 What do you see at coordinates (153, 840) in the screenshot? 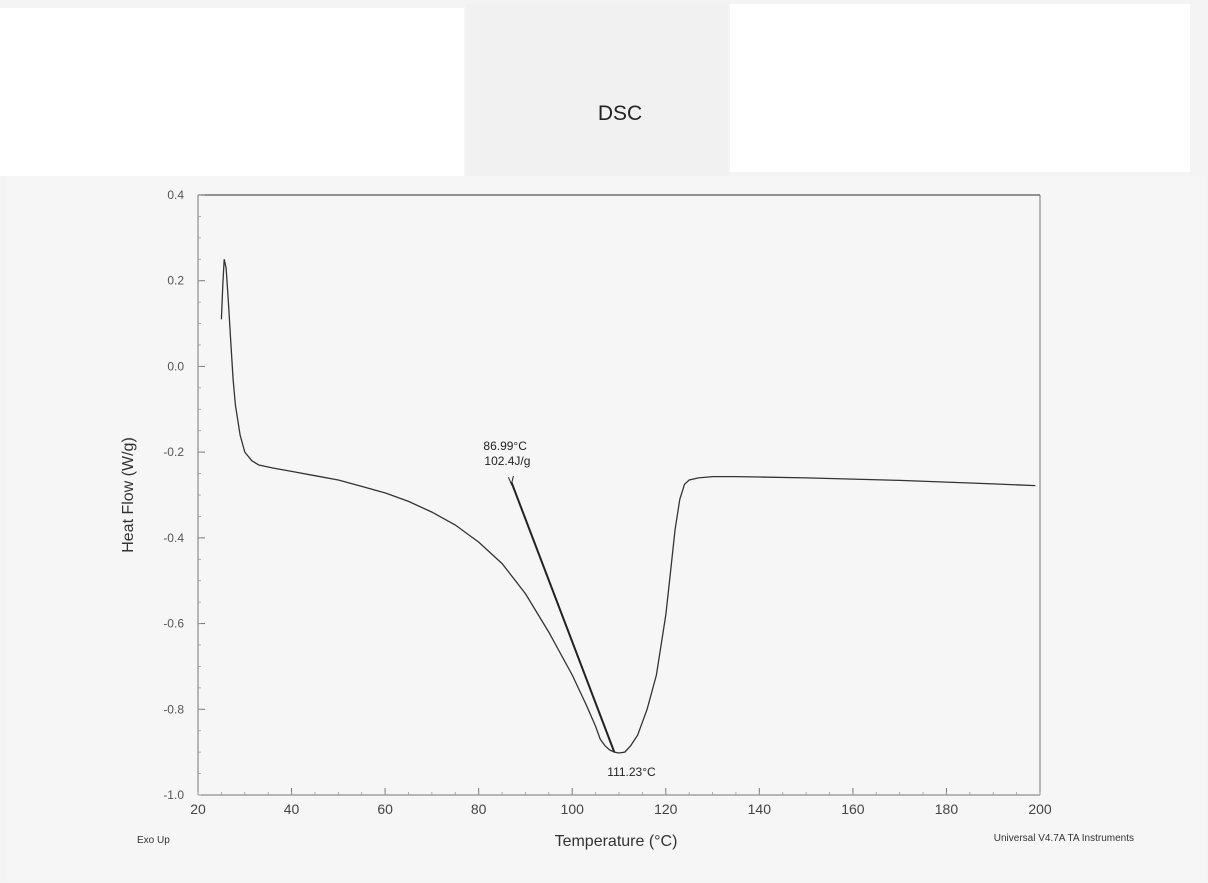
I see `exo-up-label: Exo Up` at bounding box center [153, 840].